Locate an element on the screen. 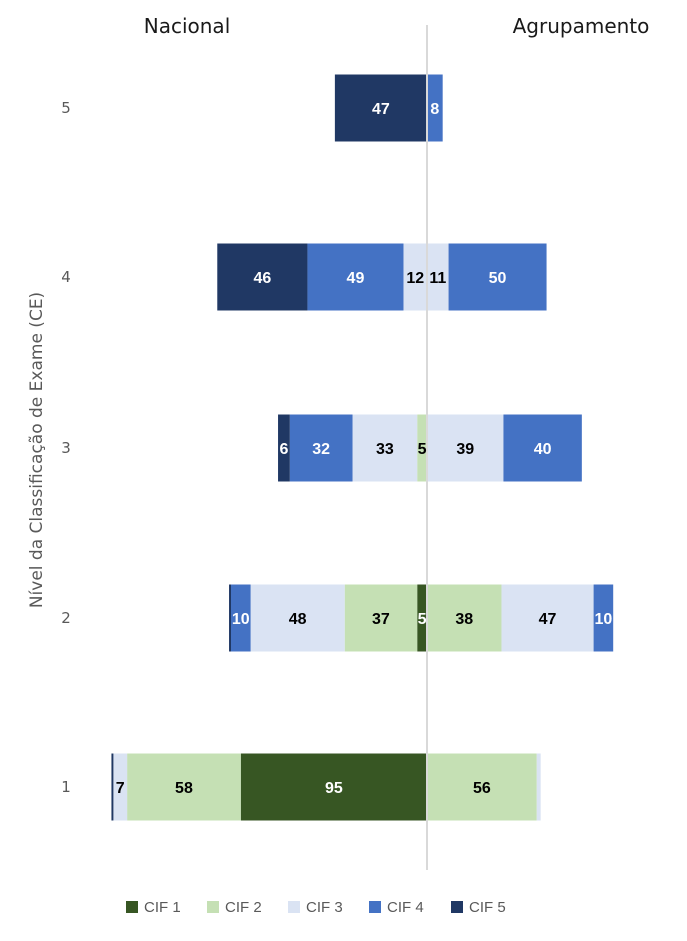 Image resolution: width=687 pixels, height=941 pixels. data-label-agrupamento-ce1-s1: 56 is located at coordinates (482, 788).